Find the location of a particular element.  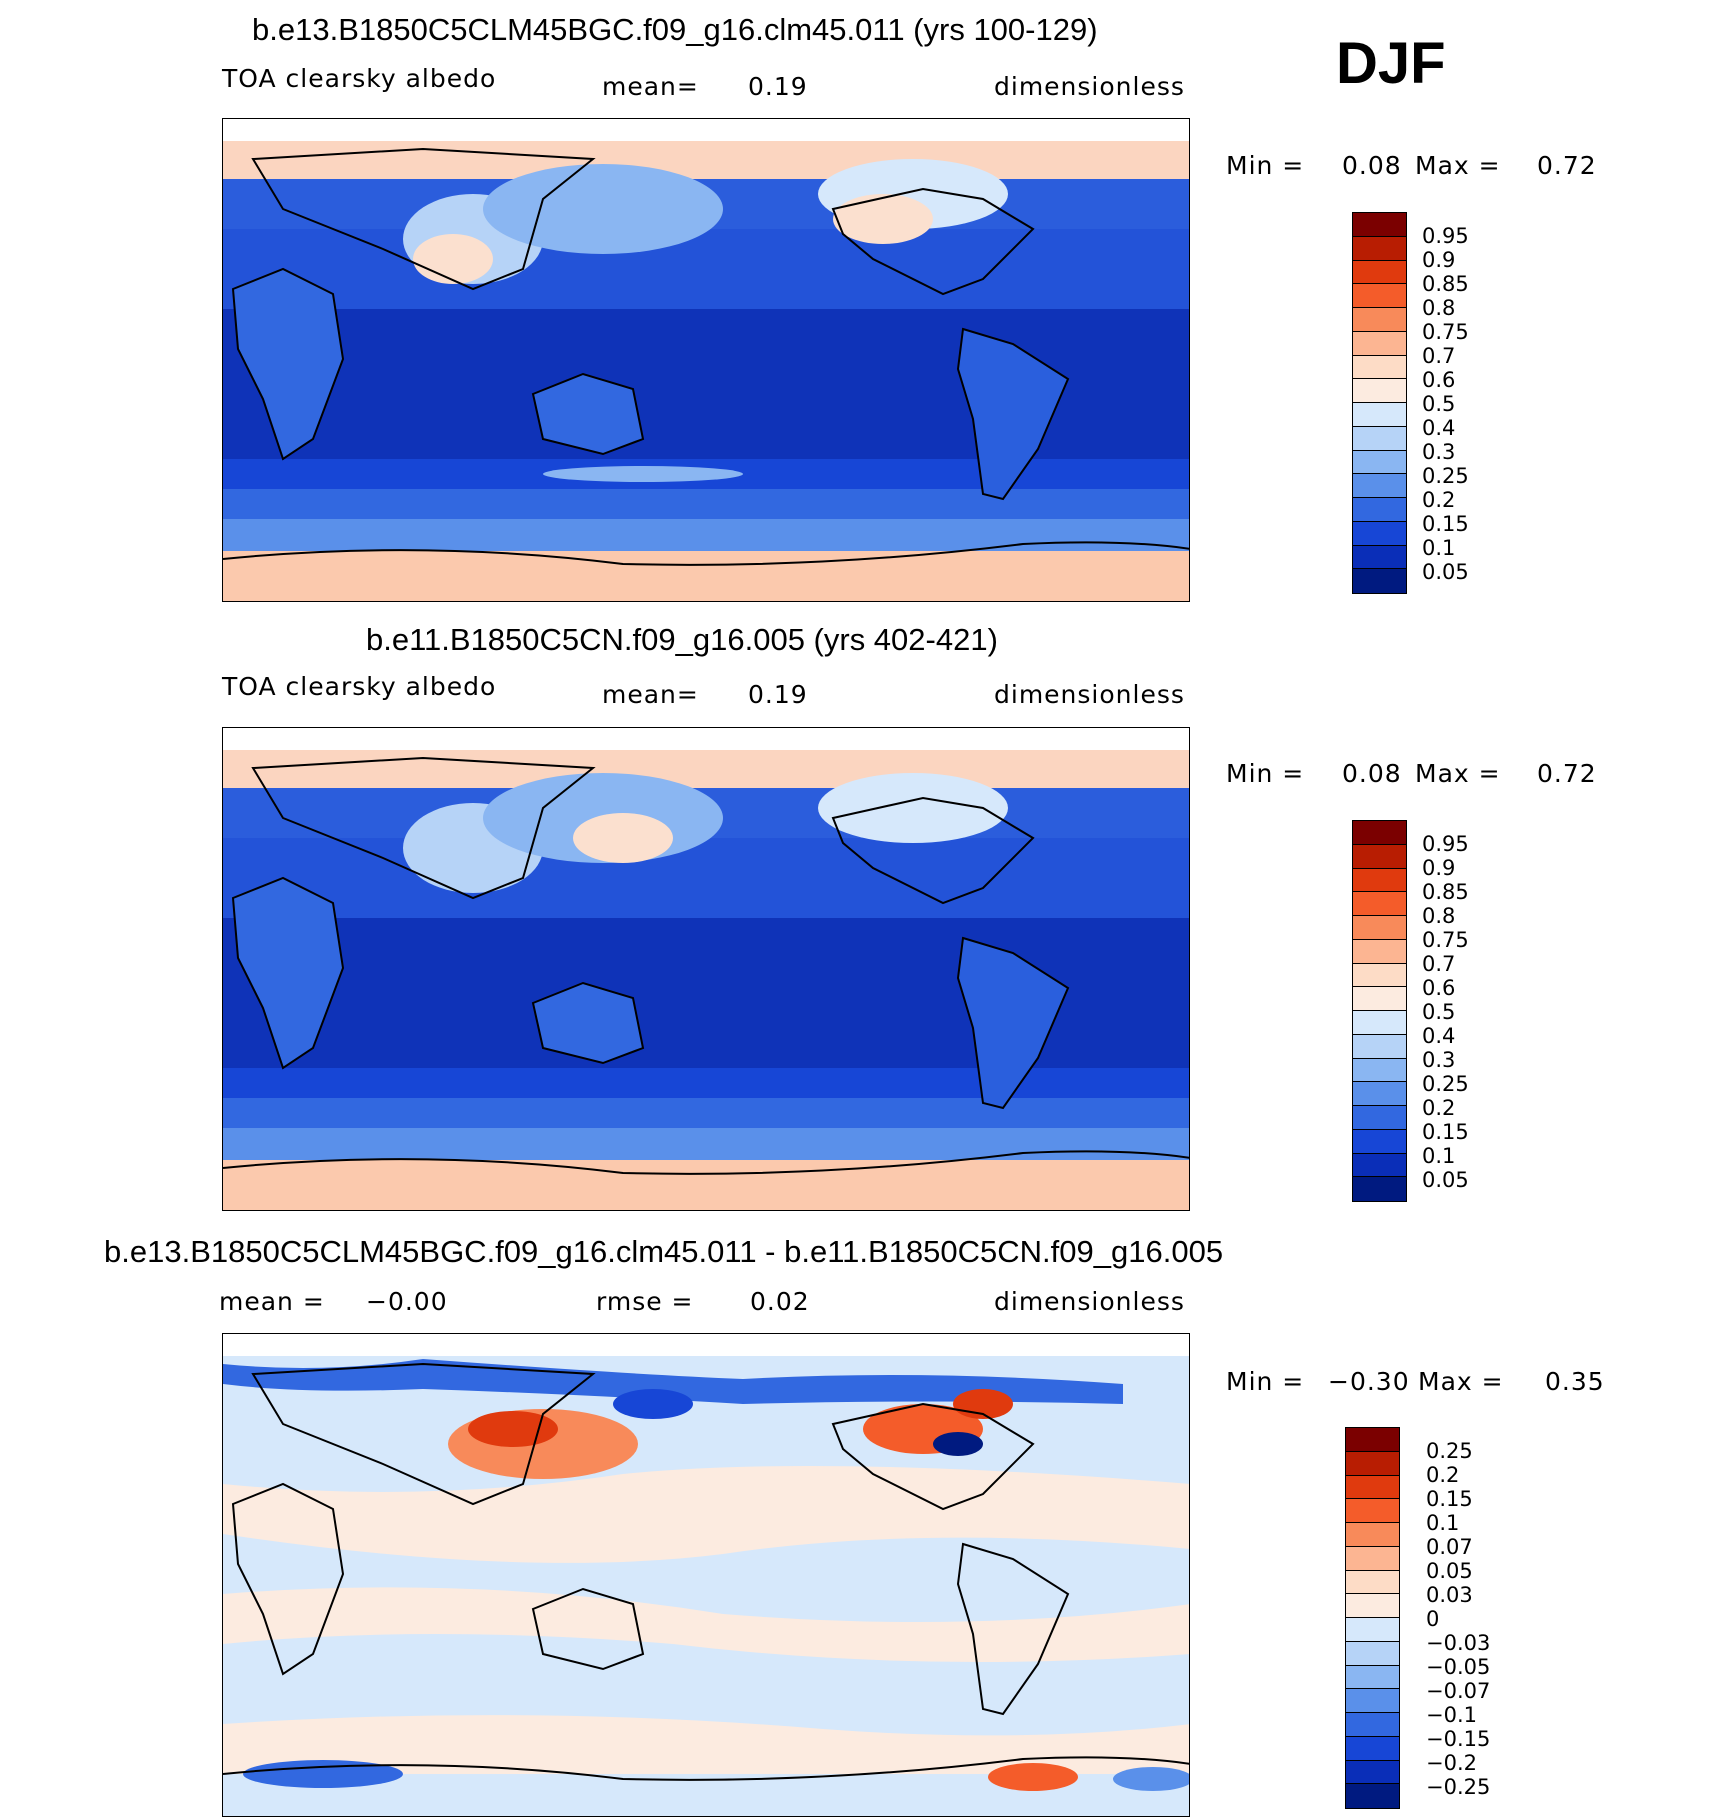

cb2-label-2: 0.85 is located at coordinates (1445, 892).